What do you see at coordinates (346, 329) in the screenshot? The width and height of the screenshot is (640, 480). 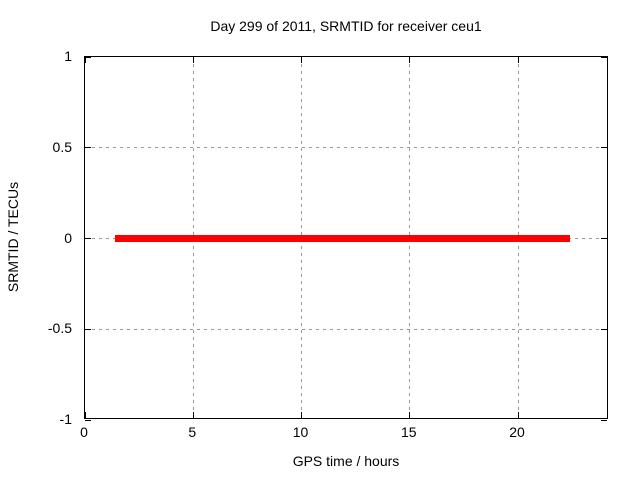 I see `gridline-y--0.5` at bounding box center [346, 329].